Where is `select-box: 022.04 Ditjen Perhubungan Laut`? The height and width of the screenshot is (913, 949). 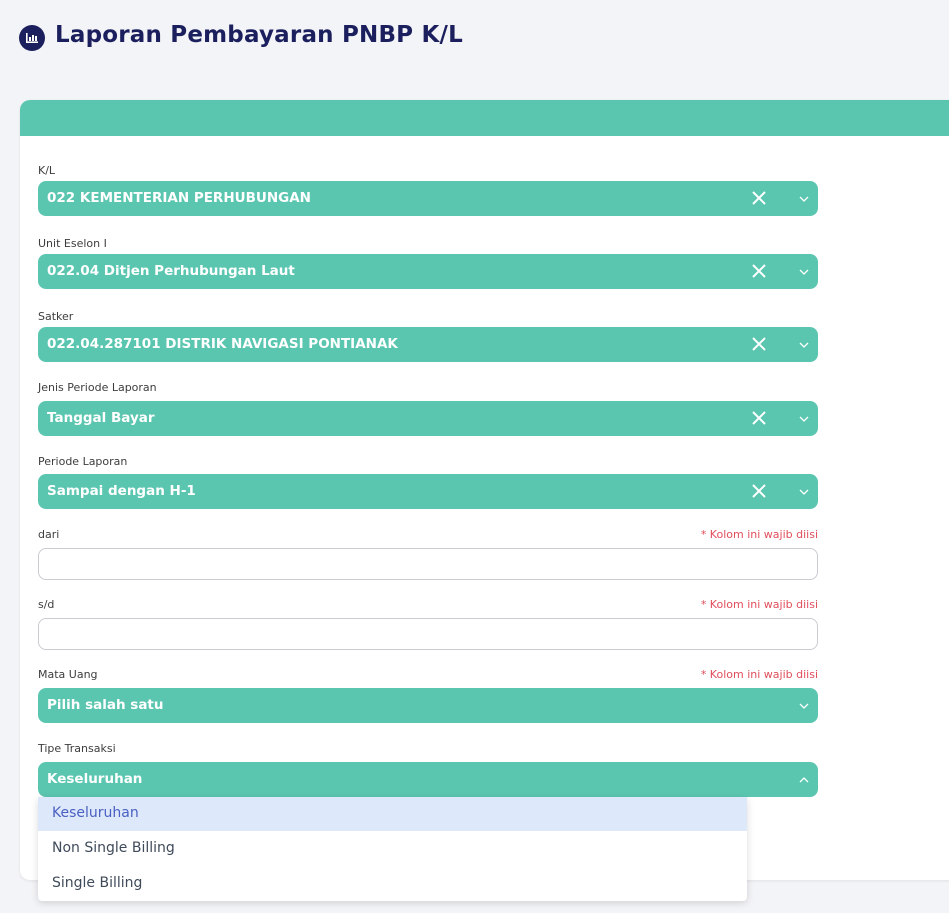 select-box: 022.04 Ditjen Perhubungan Laut is located at coordinates (428, 271).